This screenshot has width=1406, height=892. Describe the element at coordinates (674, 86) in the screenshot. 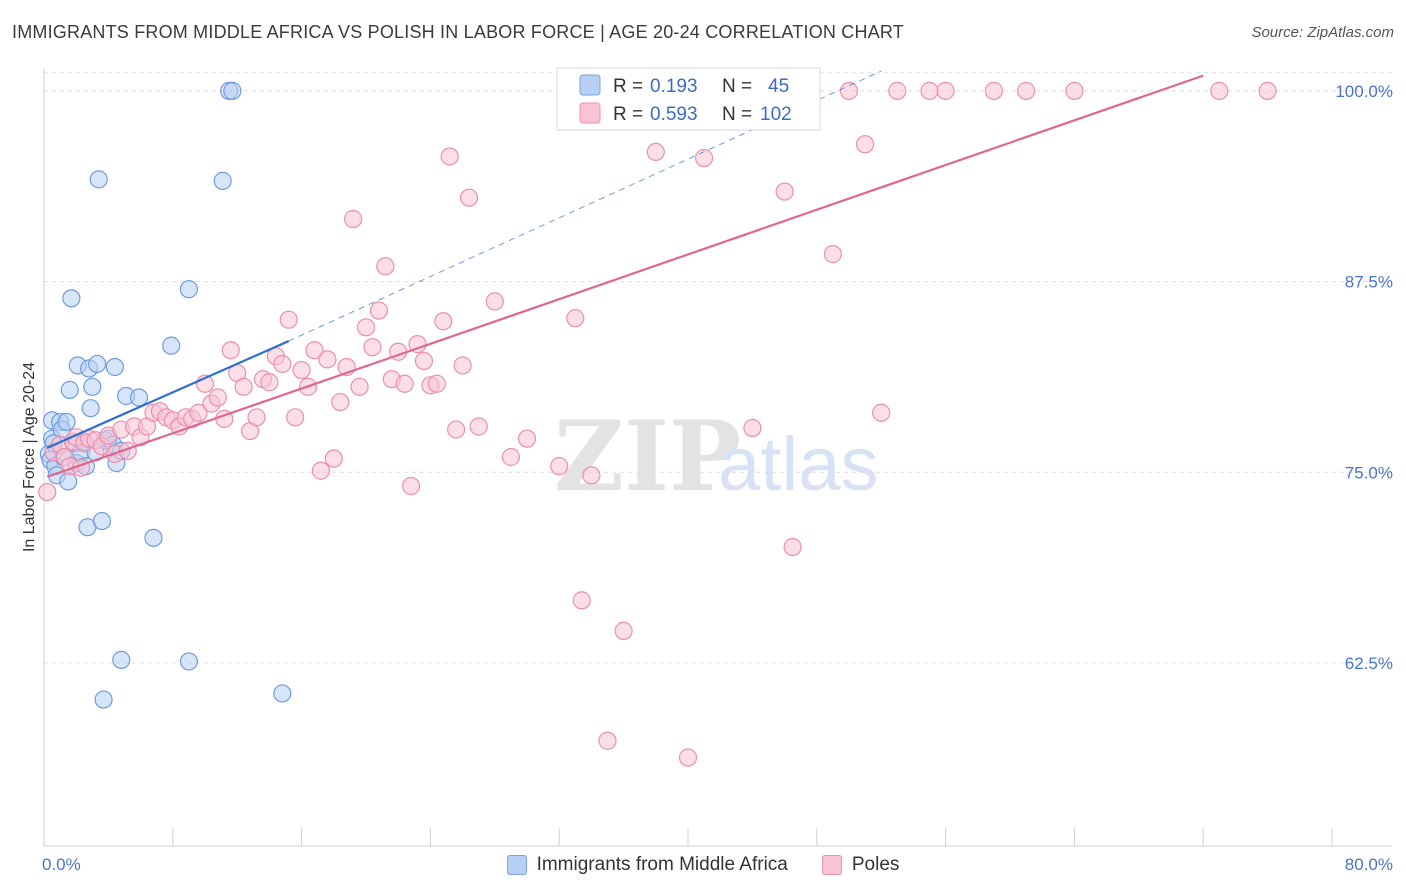

I see `legend-r-value-1: 0.193` at that location.